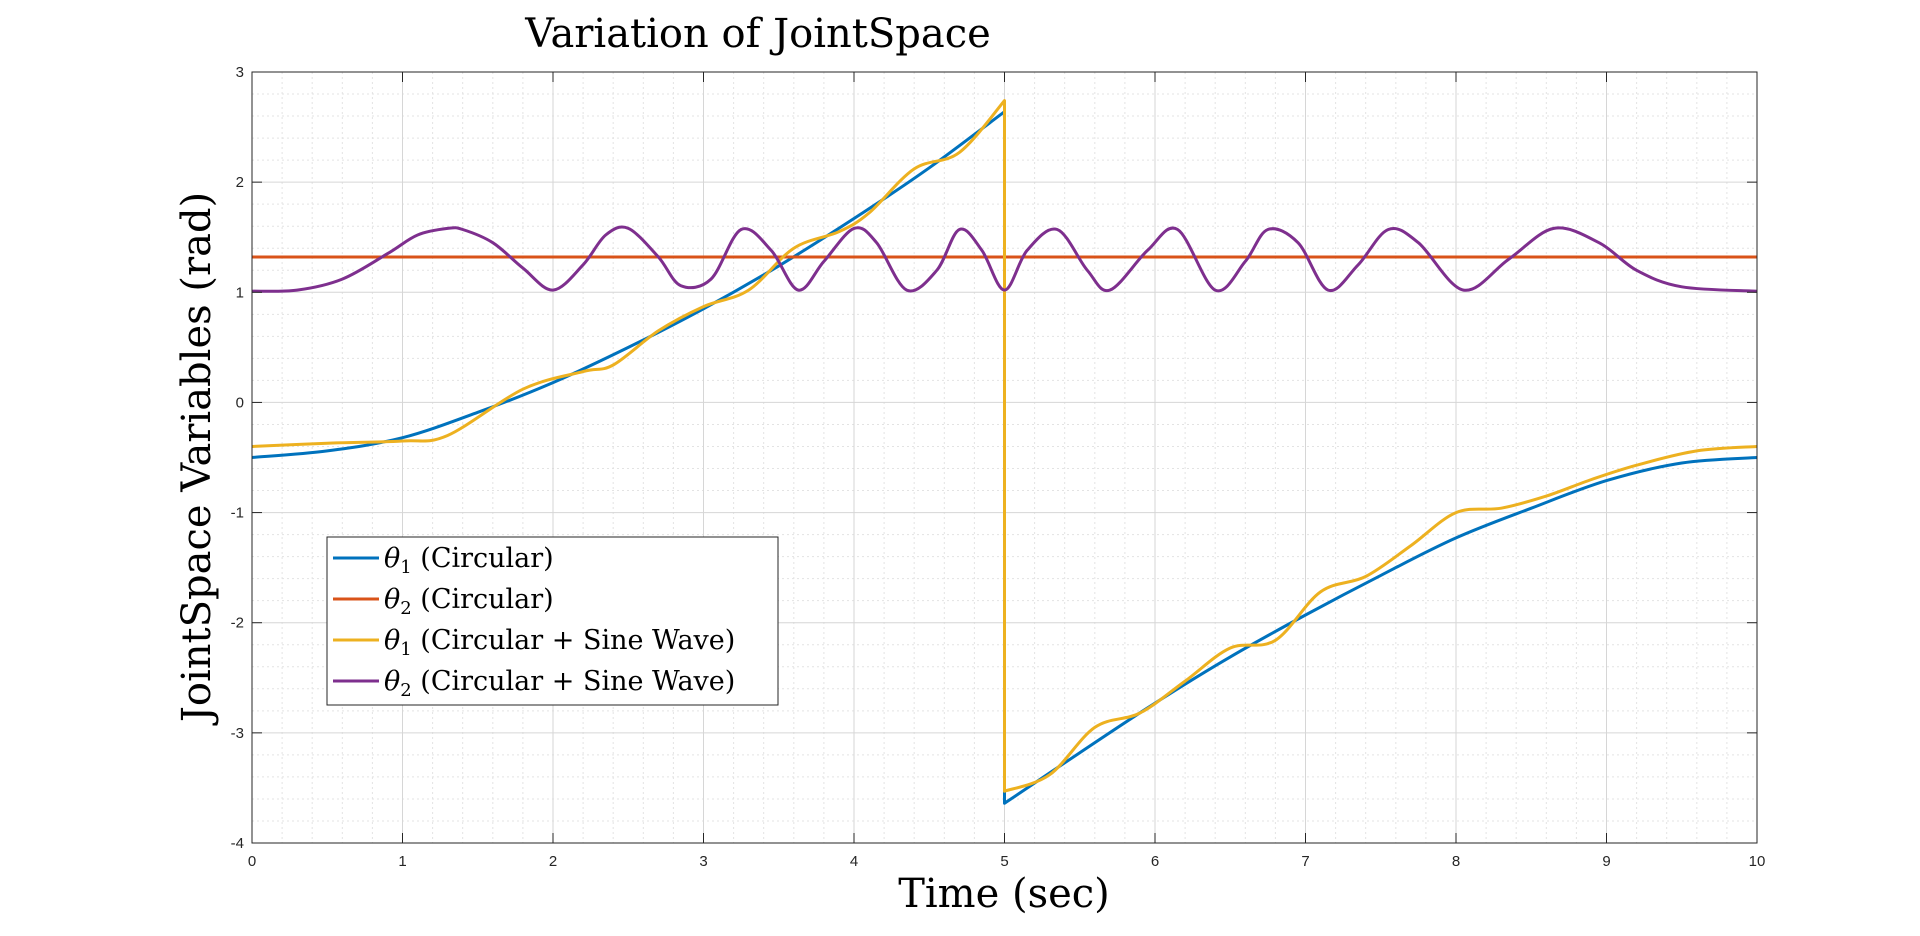 The height and width of the screenshot is (936, 1920). I want to click on x-tick-label: 9, so click(1606, 861).